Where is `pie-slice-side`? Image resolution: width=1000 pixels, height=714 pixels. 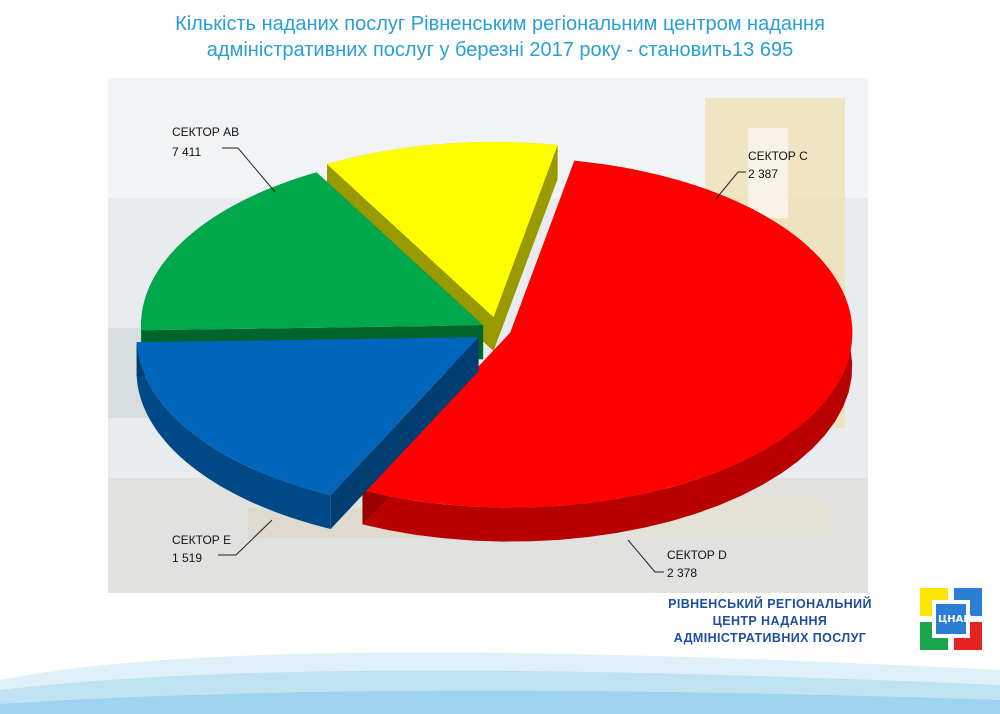 pie-slice-side is located at coordinates (233, 435).